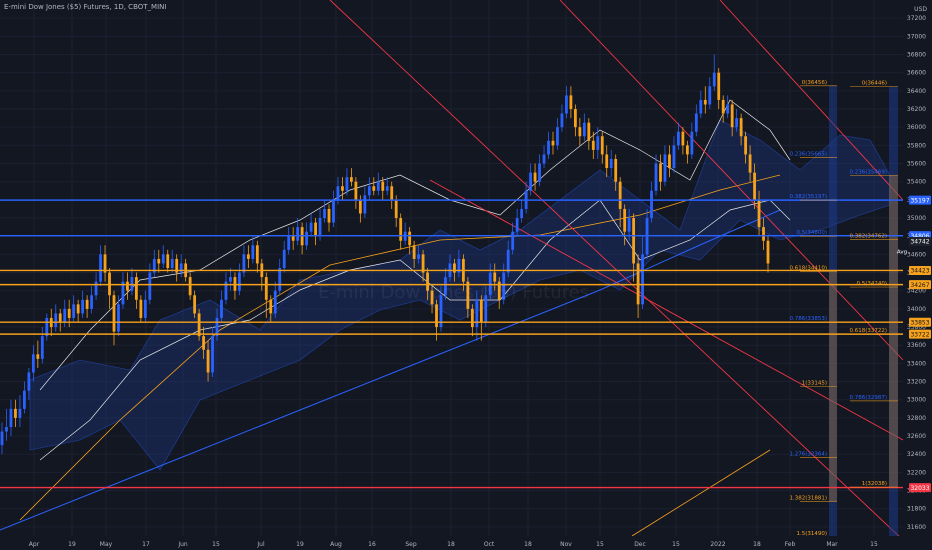 The width and height of the screenshot is (932, 550). What do you see at coordinates (920, 9) in the screenshot?
I see `currency-label: USD` at bounding box center [920, 9].